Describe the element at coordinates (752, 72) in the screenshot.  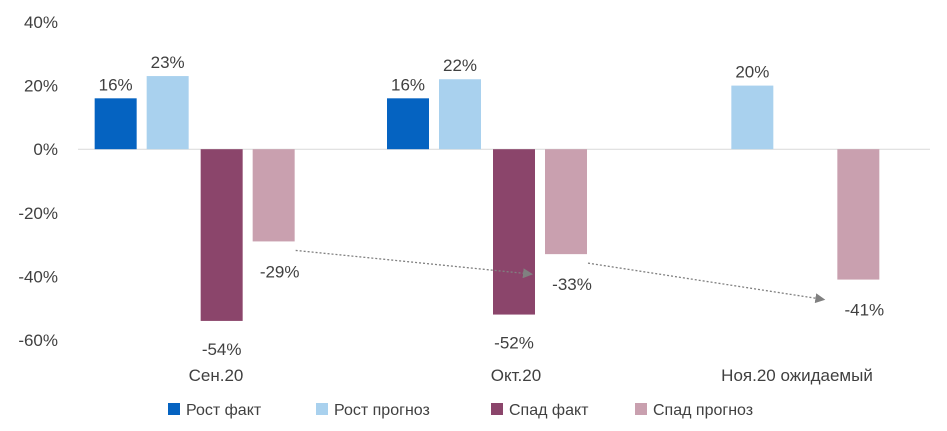
I see `data-label: 20%` at that location.